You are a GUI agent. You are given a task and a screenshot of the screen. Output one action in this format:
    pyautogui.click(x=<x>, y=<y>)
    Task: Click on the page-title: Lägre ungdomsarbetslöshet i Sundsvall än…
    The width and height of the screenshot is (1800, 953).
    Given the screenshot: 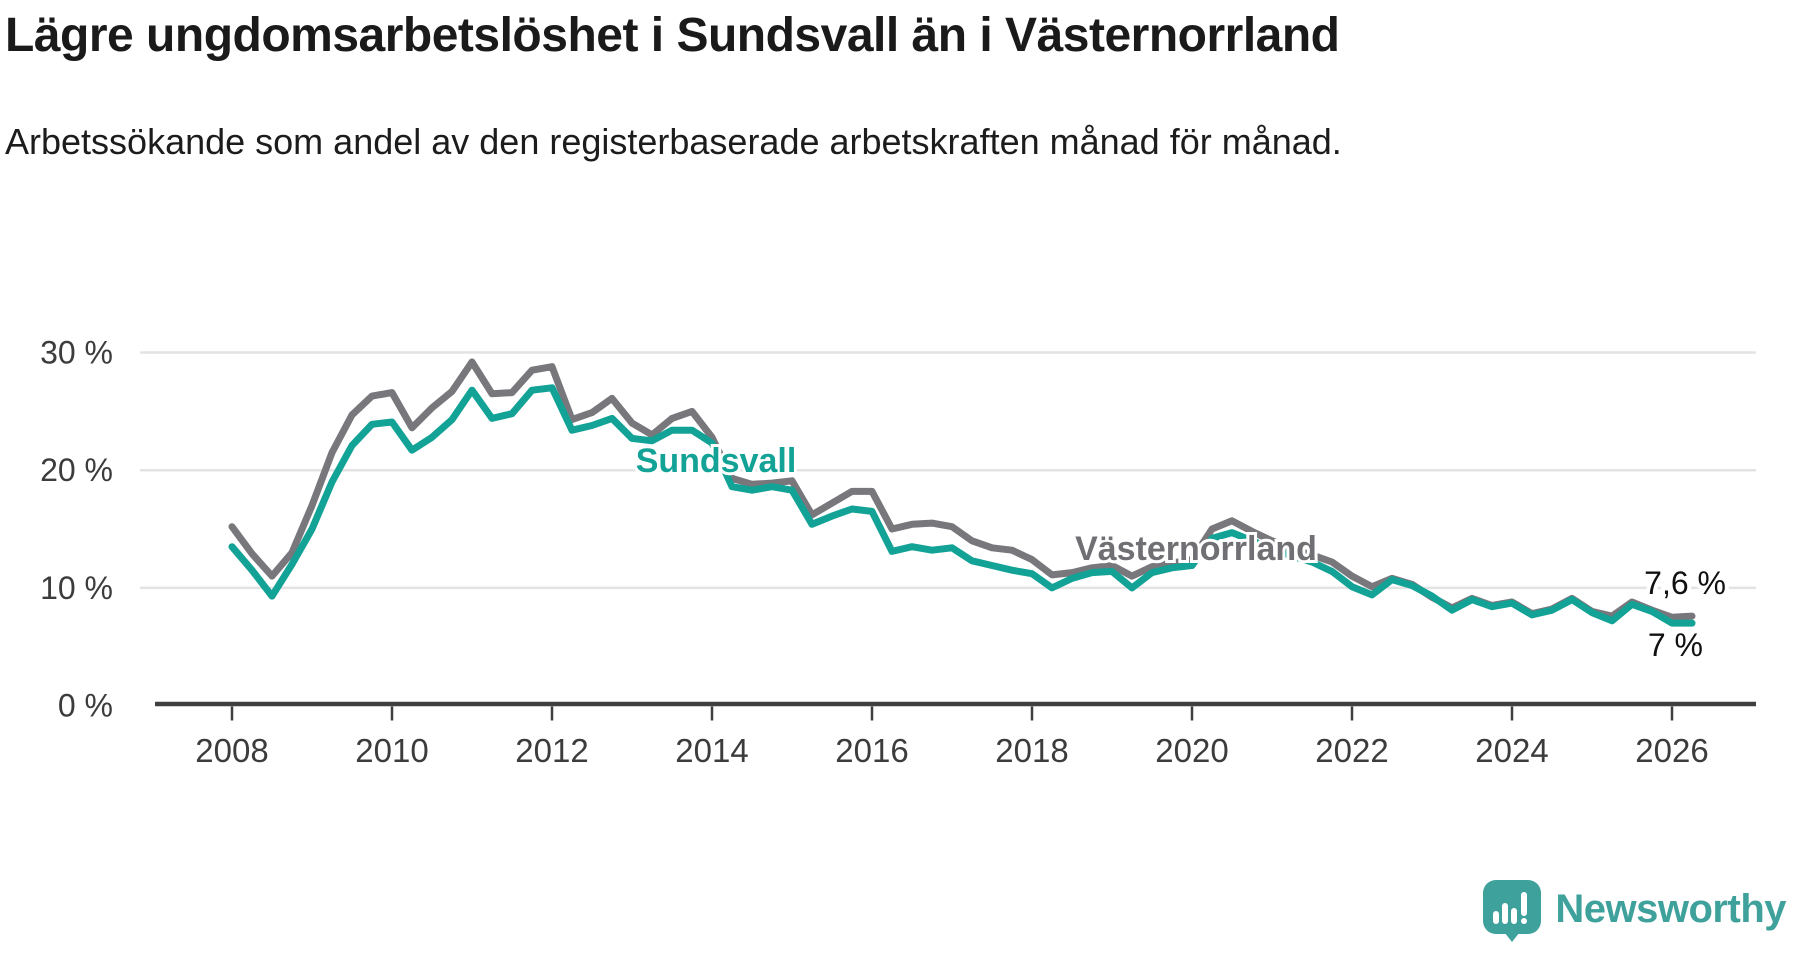 What is the action you would take?
    pyautogui.click(x=672, y=35)
    